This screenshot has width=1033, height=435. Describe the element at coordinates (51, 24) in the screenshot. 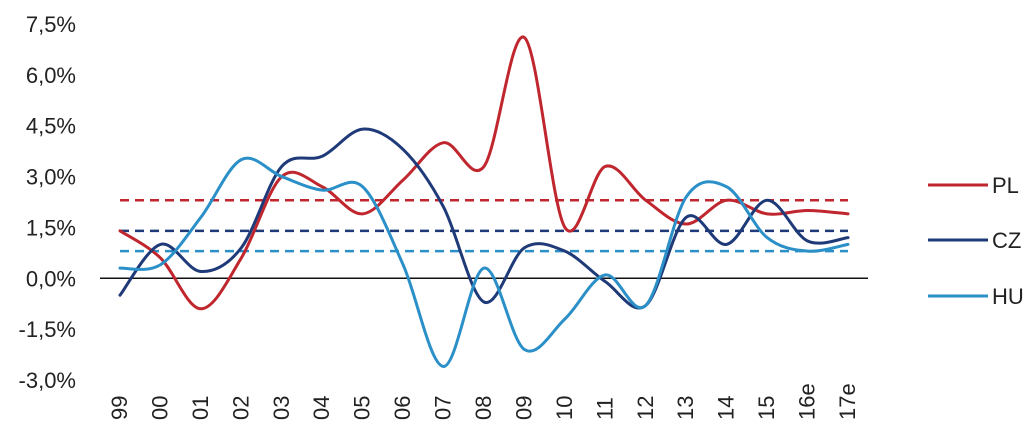

I see `y-tick-label: 7,5%` at that location.